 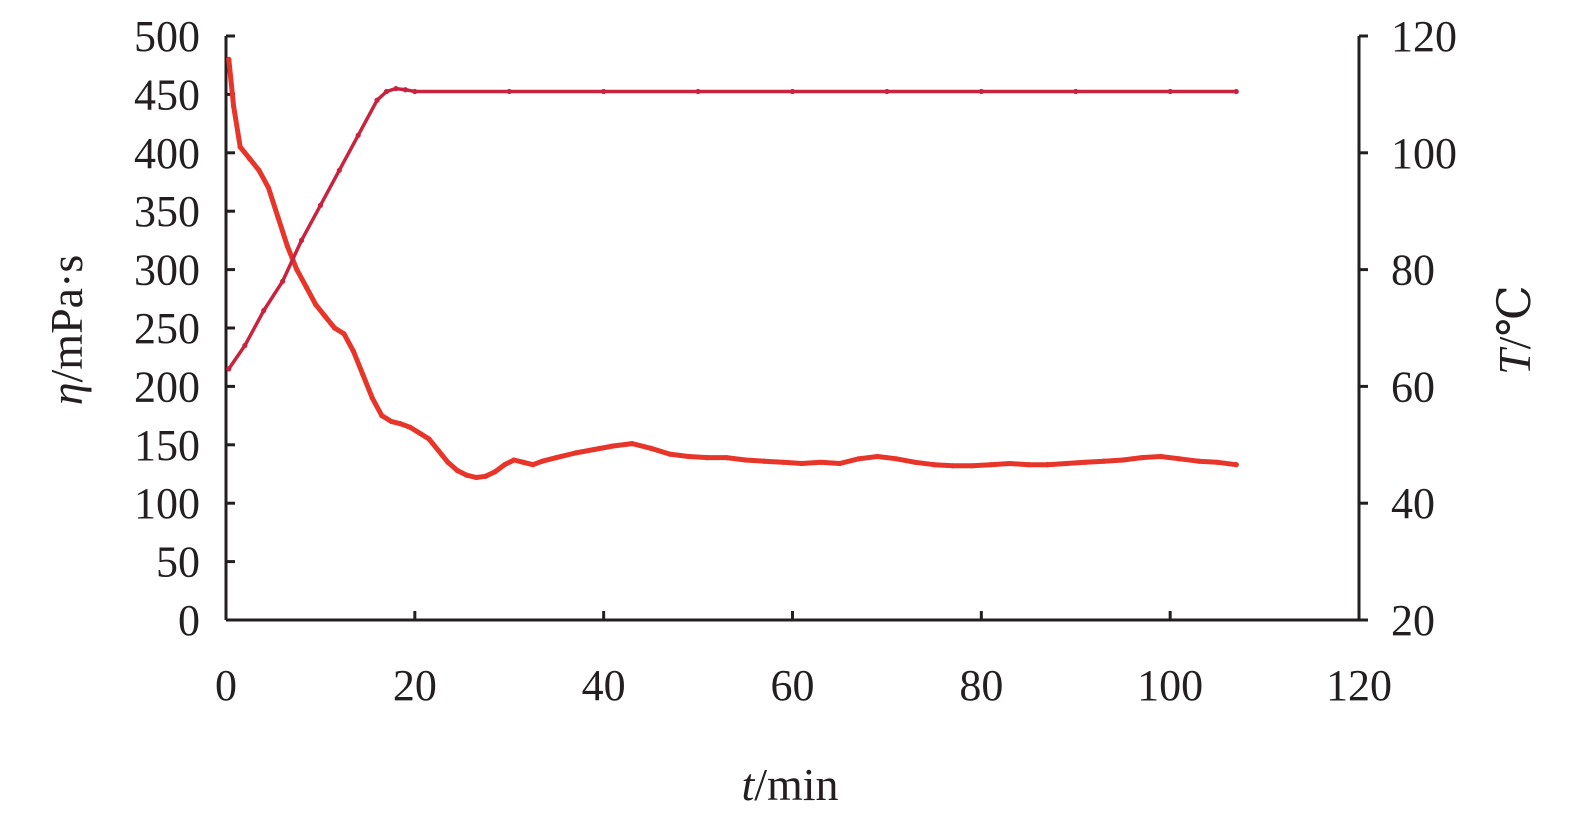 I want to click on y-left-tick-label: 250, so click(x=167, y=328).